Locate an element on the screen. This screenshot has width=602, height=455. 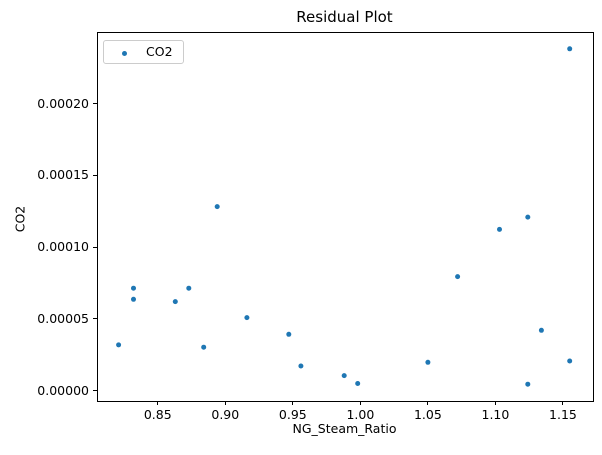
chart-title: Residual Plot is located at coordinates (344, 17).